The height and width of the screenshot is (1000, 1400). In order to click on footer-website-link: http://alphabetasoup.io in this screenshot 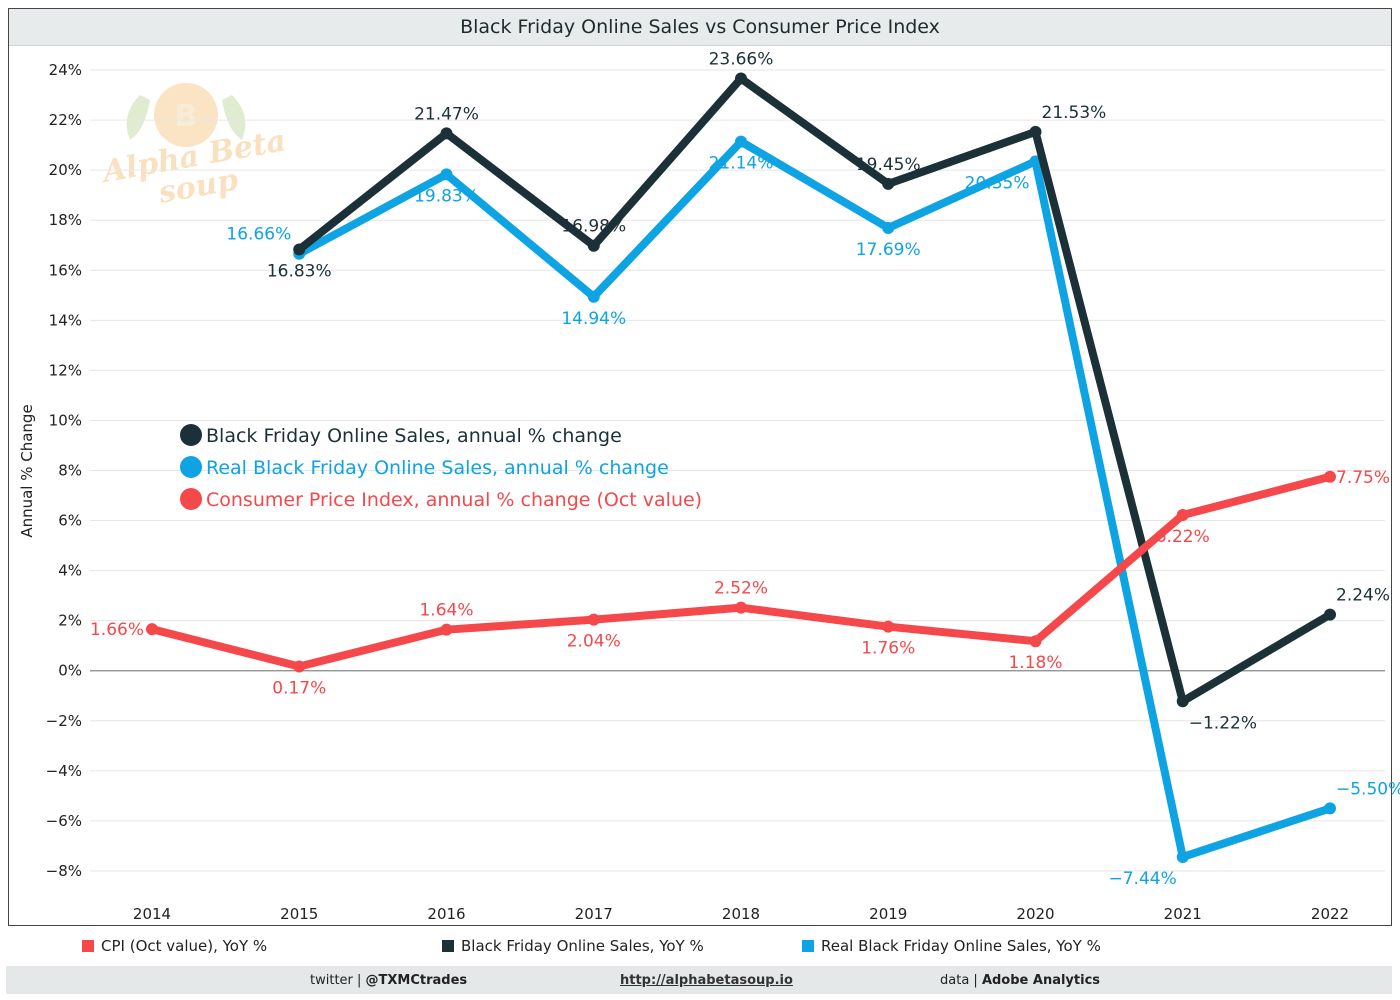, I will do `click(706, 980)`.